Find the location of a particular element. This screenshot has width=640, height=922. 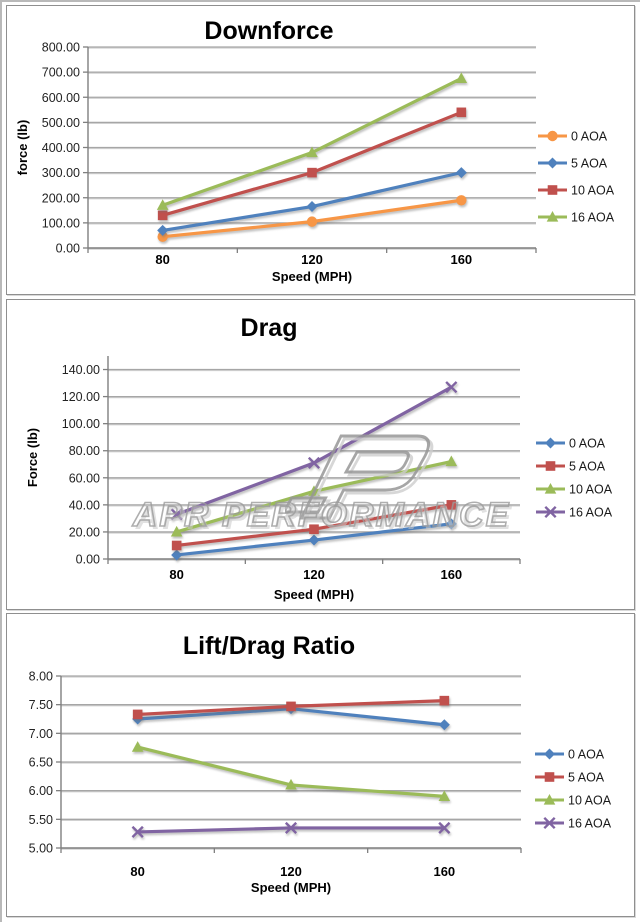

y-tick-label: 80.00 is located at coordinates (84, 451).